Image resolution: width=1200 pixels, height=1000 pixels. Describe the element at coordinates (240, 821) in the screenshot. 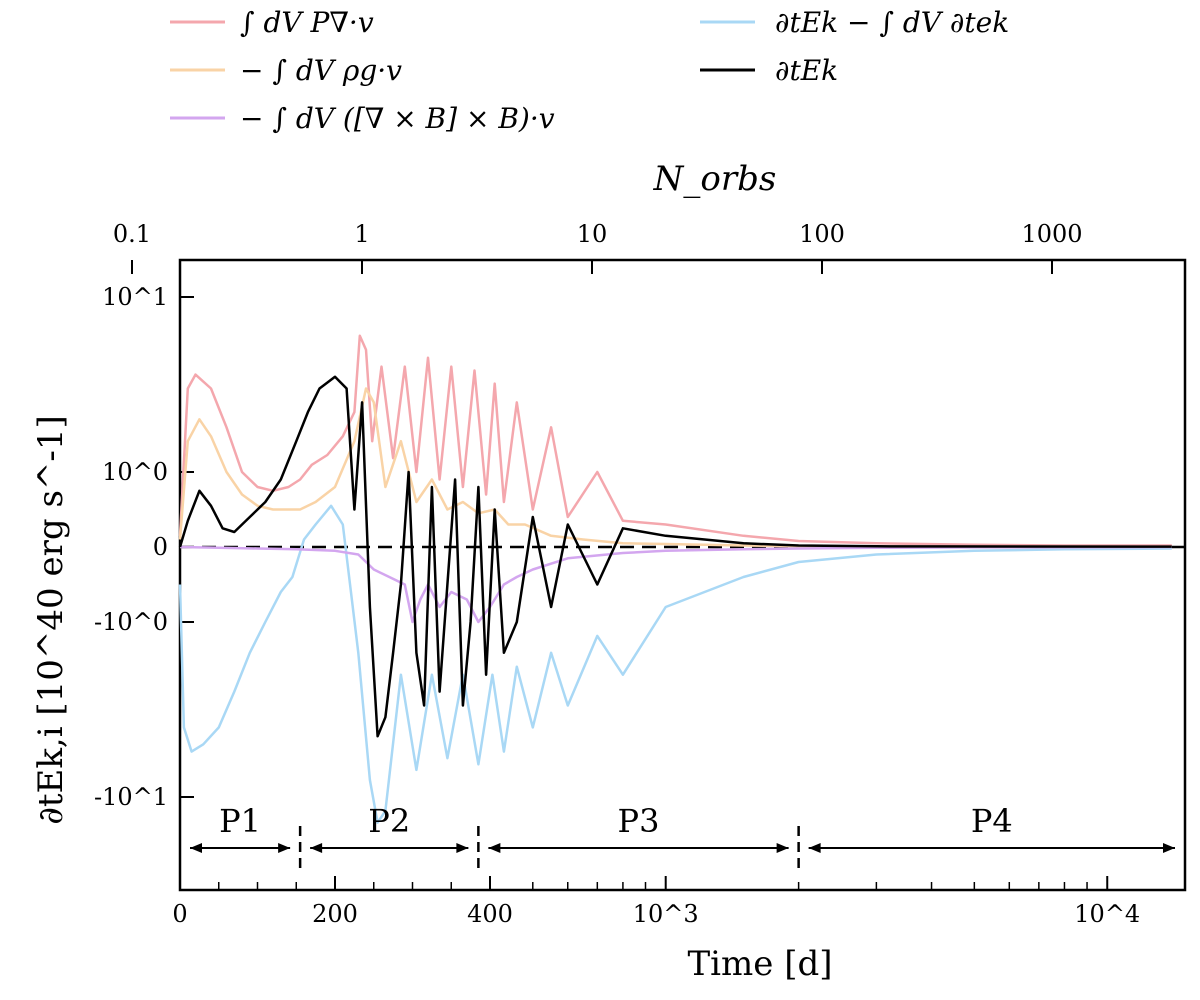

I see `phase-label: P1` at that location.